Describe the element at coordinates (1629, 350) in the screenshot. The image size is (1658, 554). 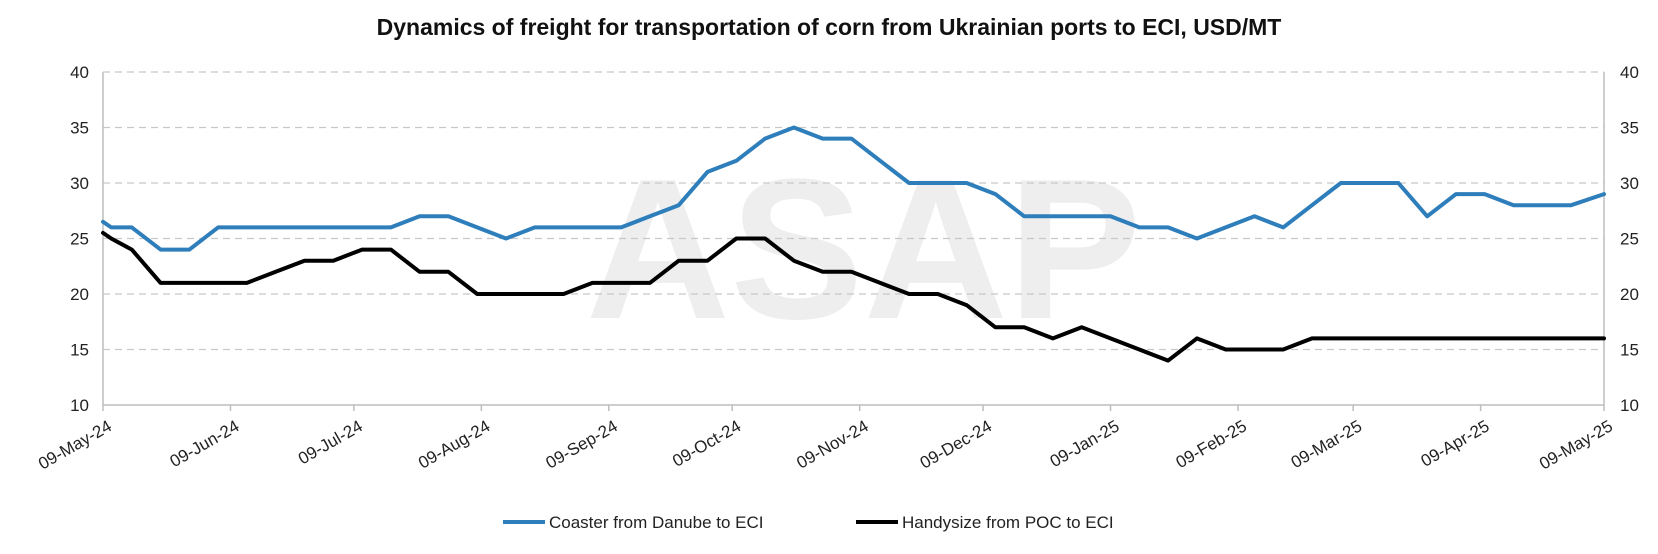
I see `y-tick-label-right: 15` at that location.